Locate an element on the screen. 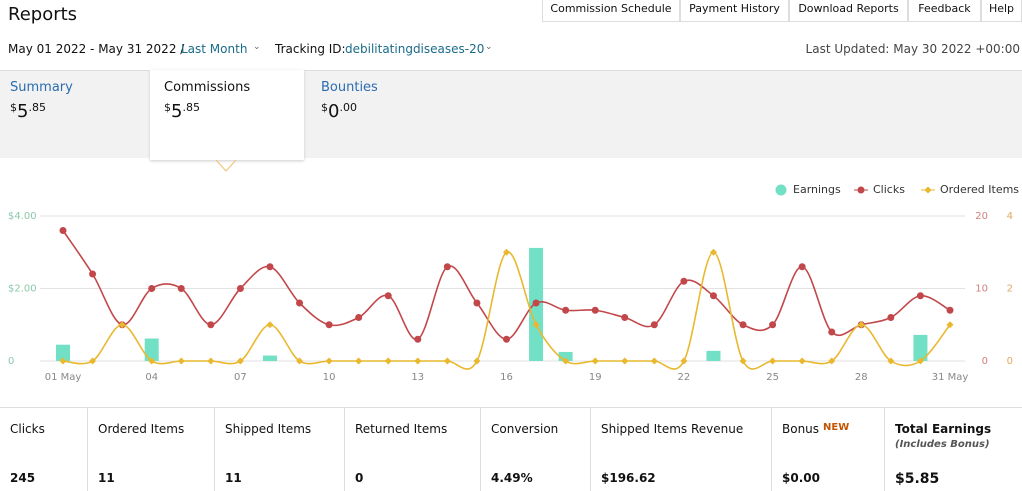 This screenshot has width=1022, height=491. label-text: Clicks is located at coordinates (27, 429).